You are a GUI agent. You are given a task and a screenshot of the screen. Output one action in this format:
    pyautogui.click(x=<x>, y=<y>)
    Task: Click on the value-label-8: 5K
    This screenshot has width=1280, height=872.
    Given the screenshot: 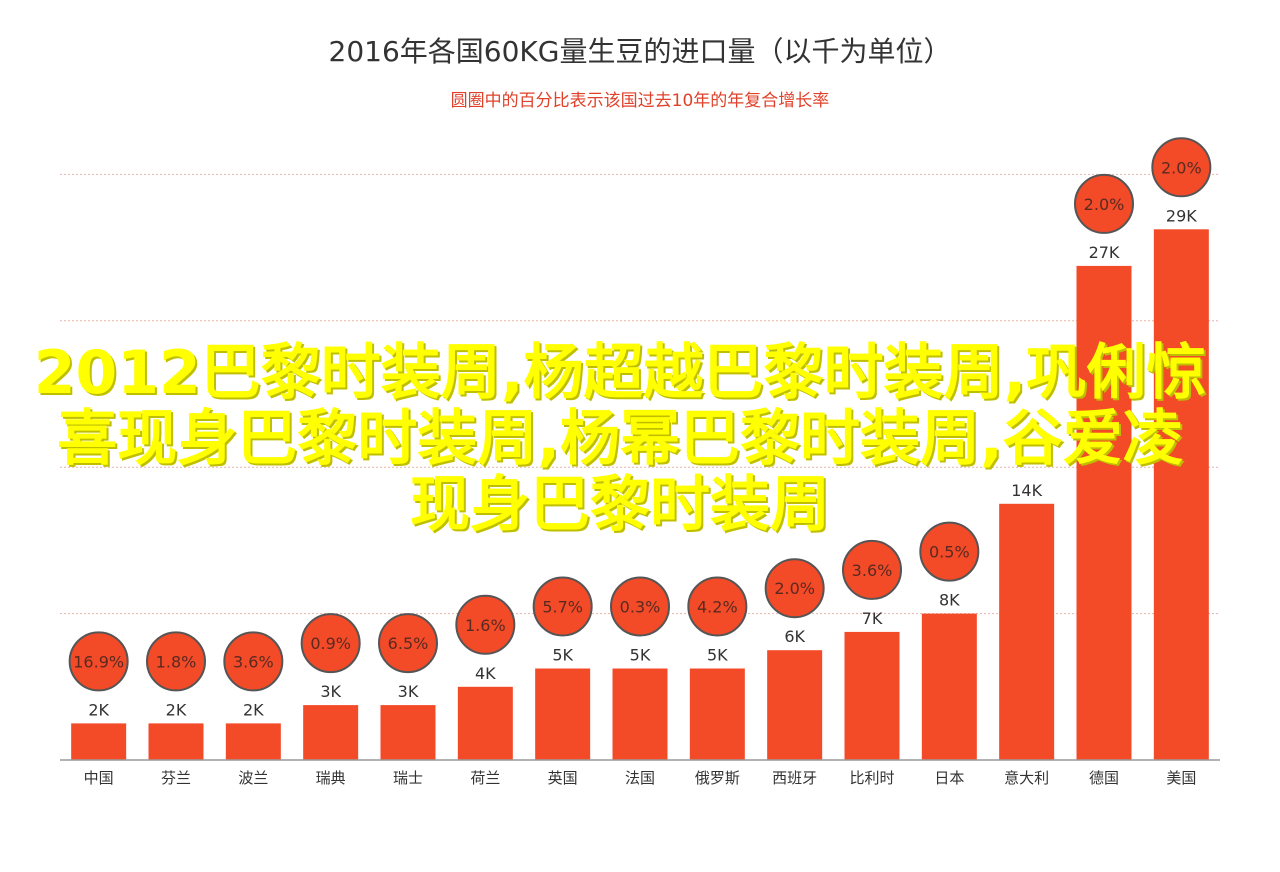 What is the action you would take?
    pyautogui.click(x=717, y=655)
    